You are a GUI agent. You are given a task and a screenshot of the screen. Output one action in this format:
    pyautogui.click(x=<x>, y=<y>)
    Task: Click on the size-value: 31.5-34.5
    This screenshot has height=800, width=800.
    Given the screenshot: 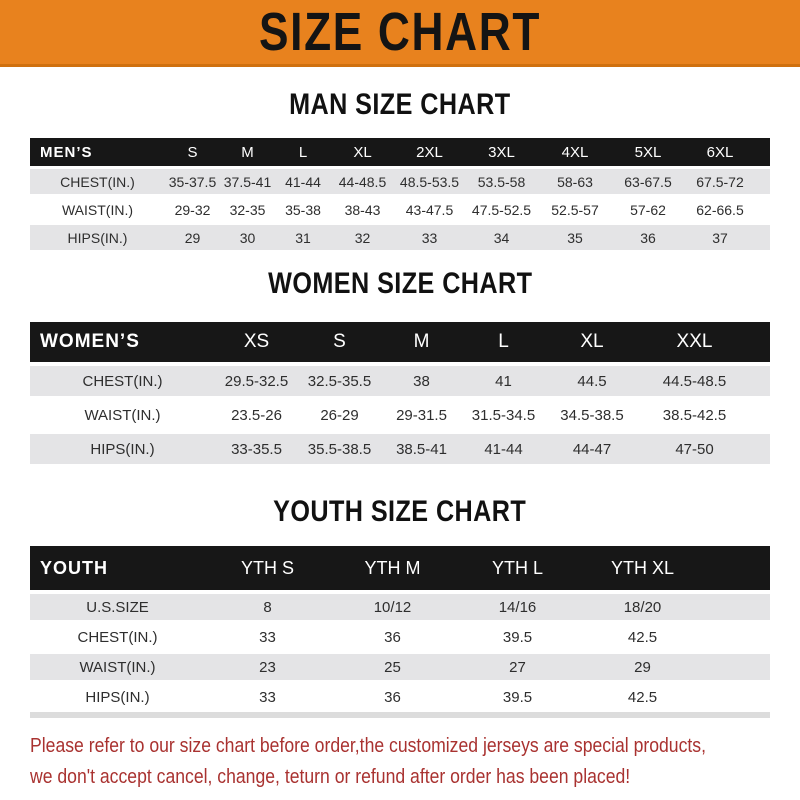 What is the action you would take?
    pyautogui.click(x=503, y=415)
    